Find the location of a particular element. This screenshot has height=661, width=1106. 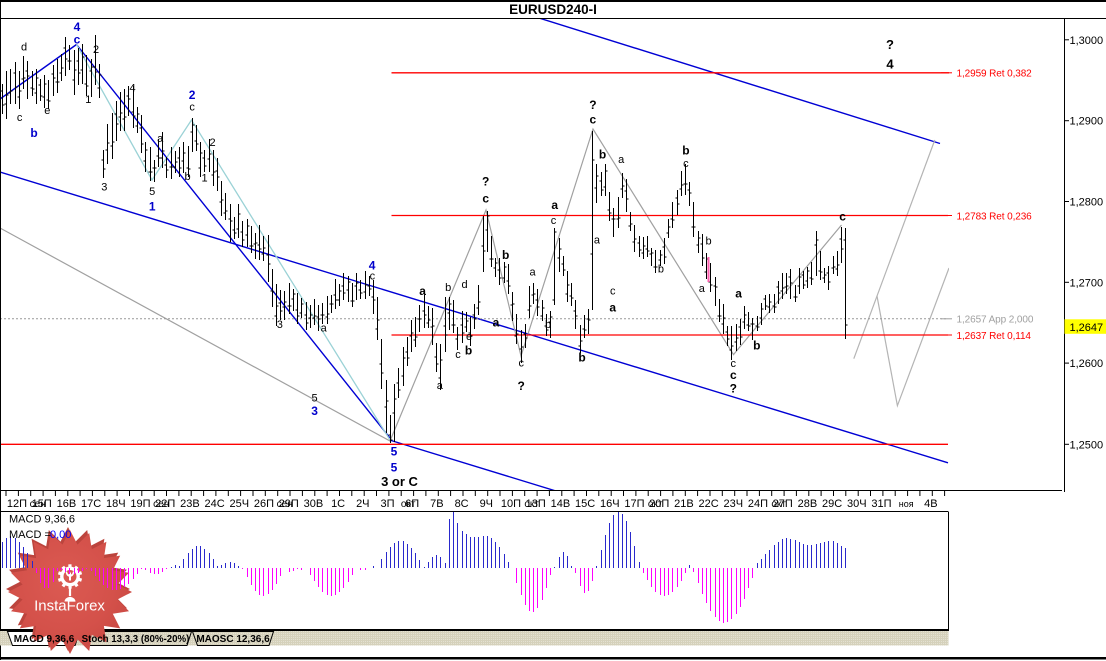

svg-text: 20П is located at coordinates (659, 504).